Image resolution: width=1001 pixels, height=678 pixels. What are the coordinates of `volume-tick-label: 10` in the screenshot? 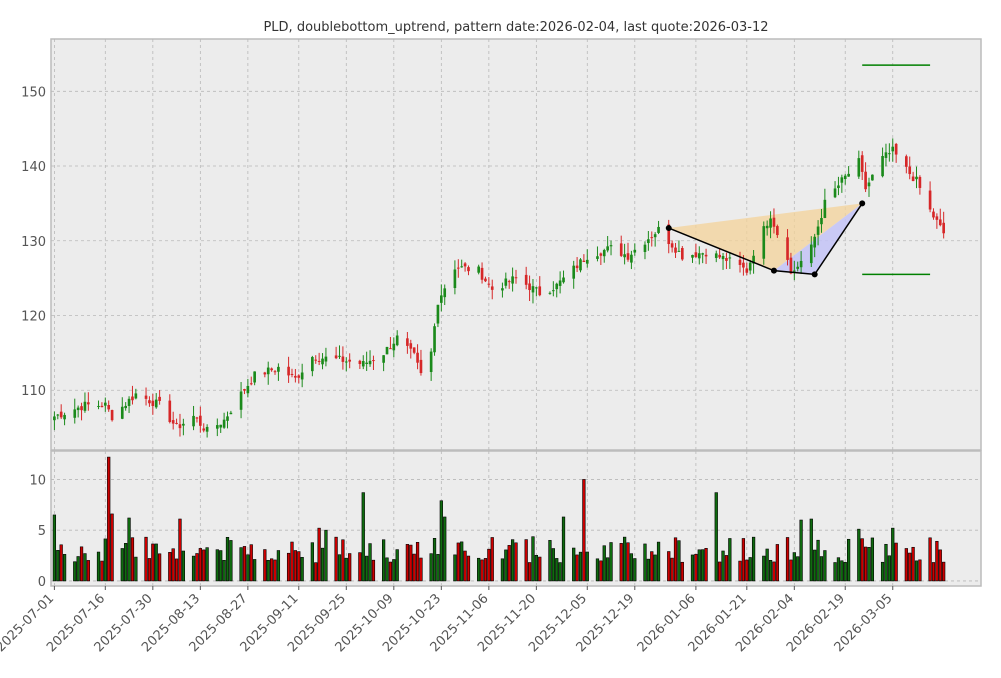 It's located at (37, 480).